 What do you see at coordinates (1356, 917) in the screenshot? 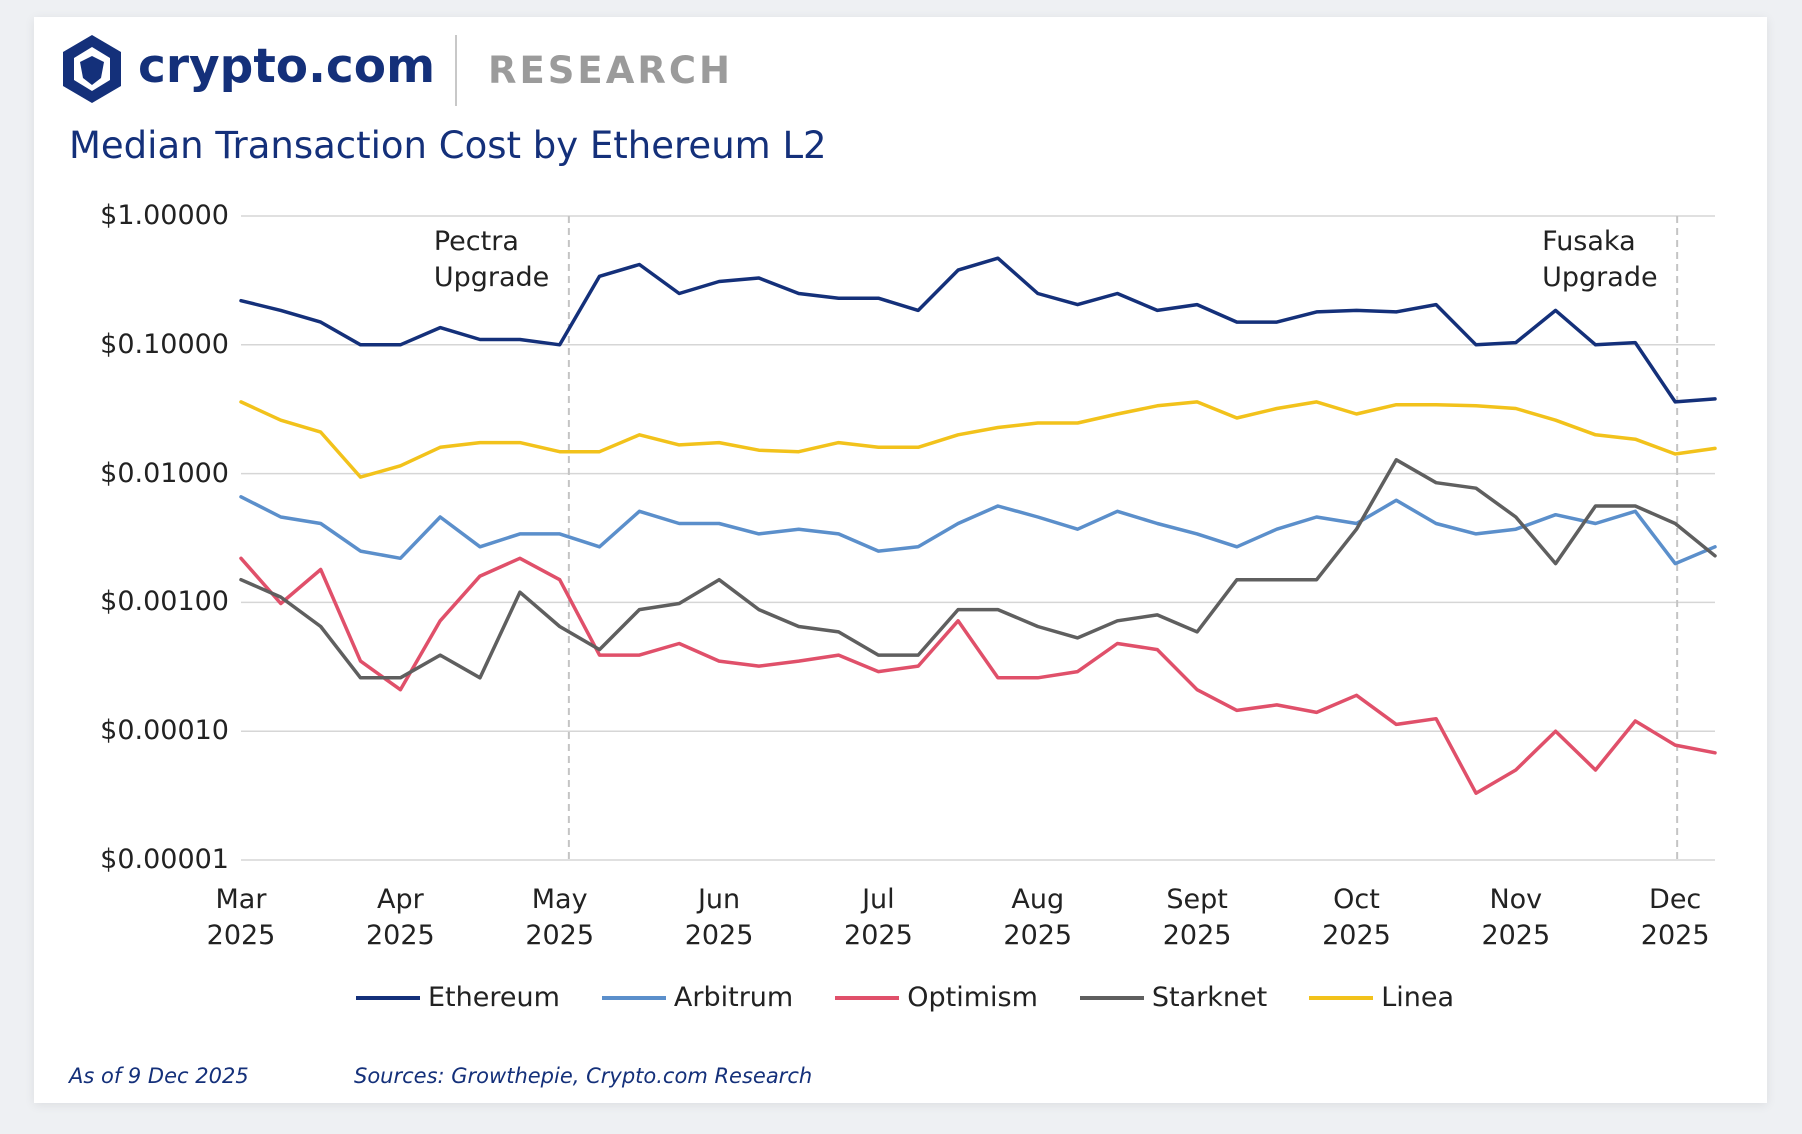
I see `x-tick-label: Oct 2025` at bounding box center [1356, 917].